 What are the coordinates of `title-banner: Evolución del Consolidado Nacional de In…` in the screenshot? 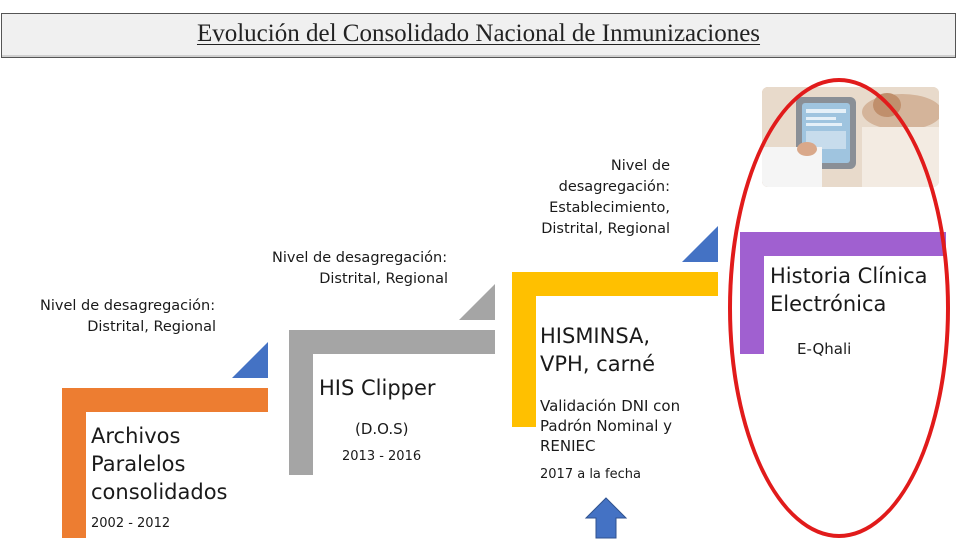 It's located at (478, 35).